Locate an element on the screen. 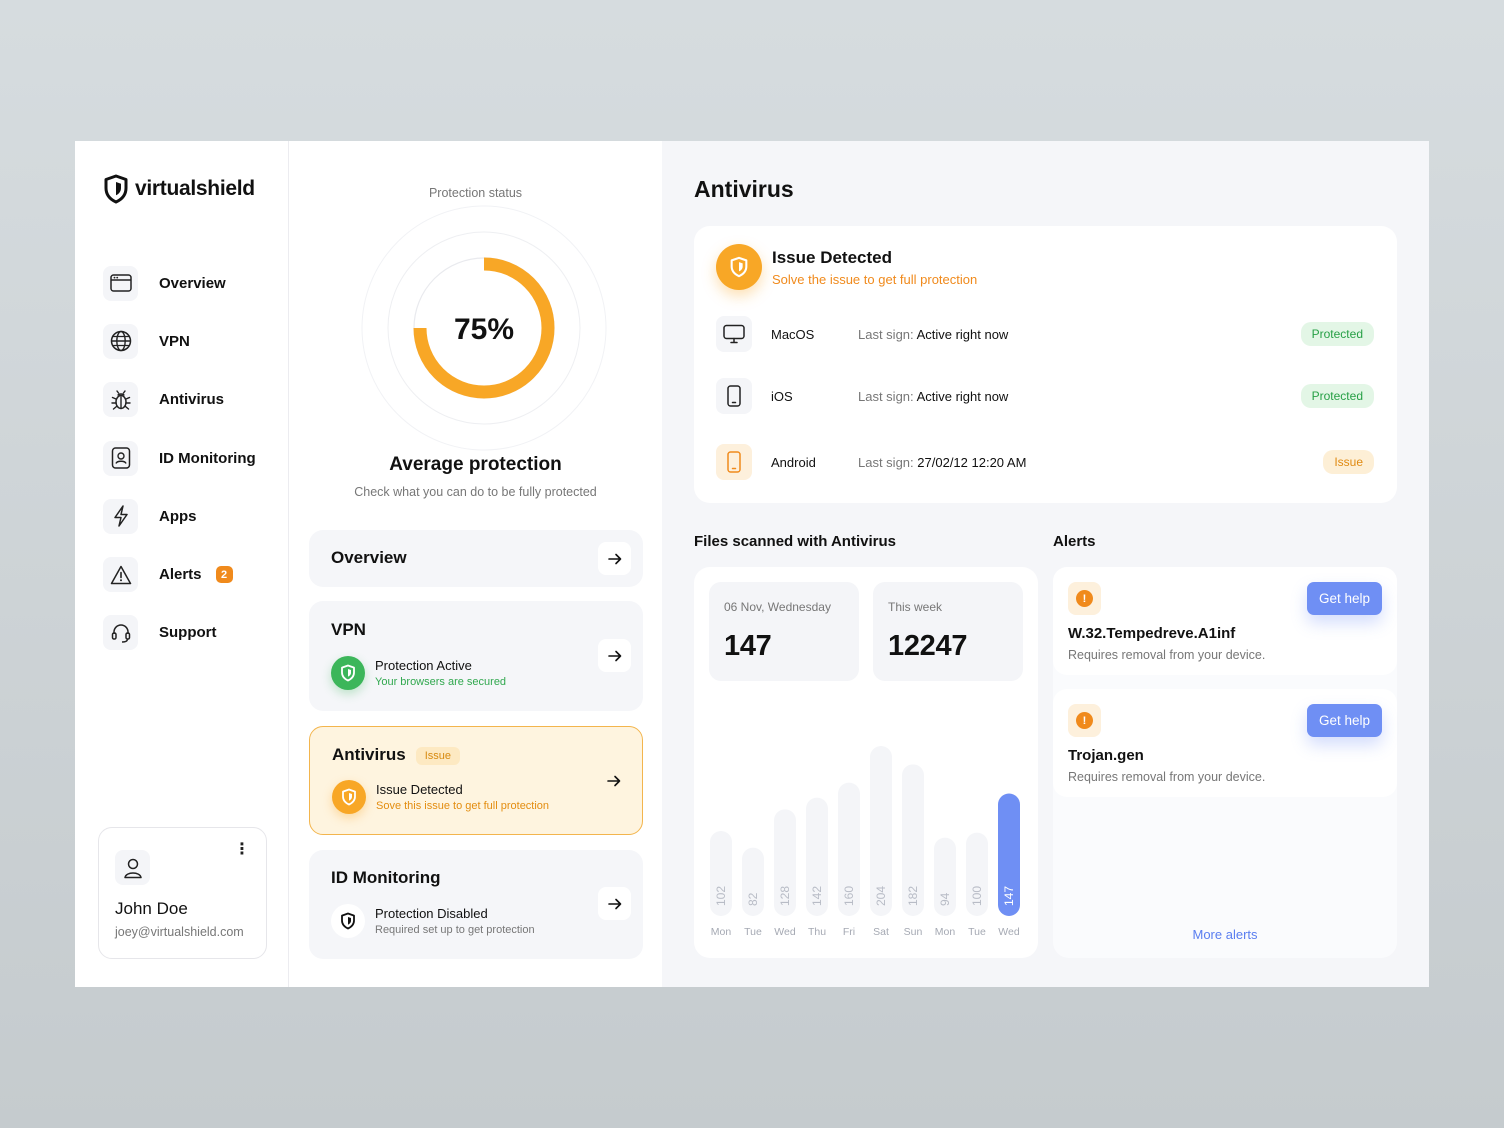  protection-status-label: Protection status is located at coordinates (475, 193).